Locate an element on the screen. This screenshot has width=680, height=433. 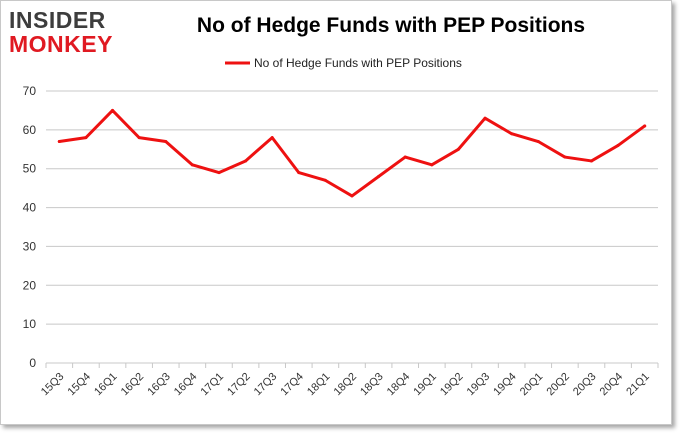
x-tick-label: 20Q2 is located at coordinates (558, 385).